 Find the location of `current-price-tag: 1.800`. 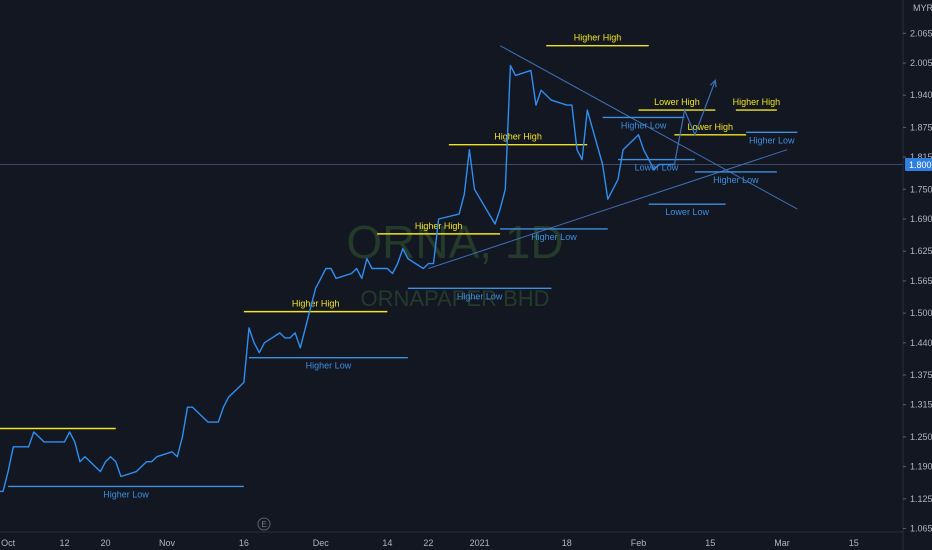

current-price-tag: 1.800 is located at coordinates (918, 164).